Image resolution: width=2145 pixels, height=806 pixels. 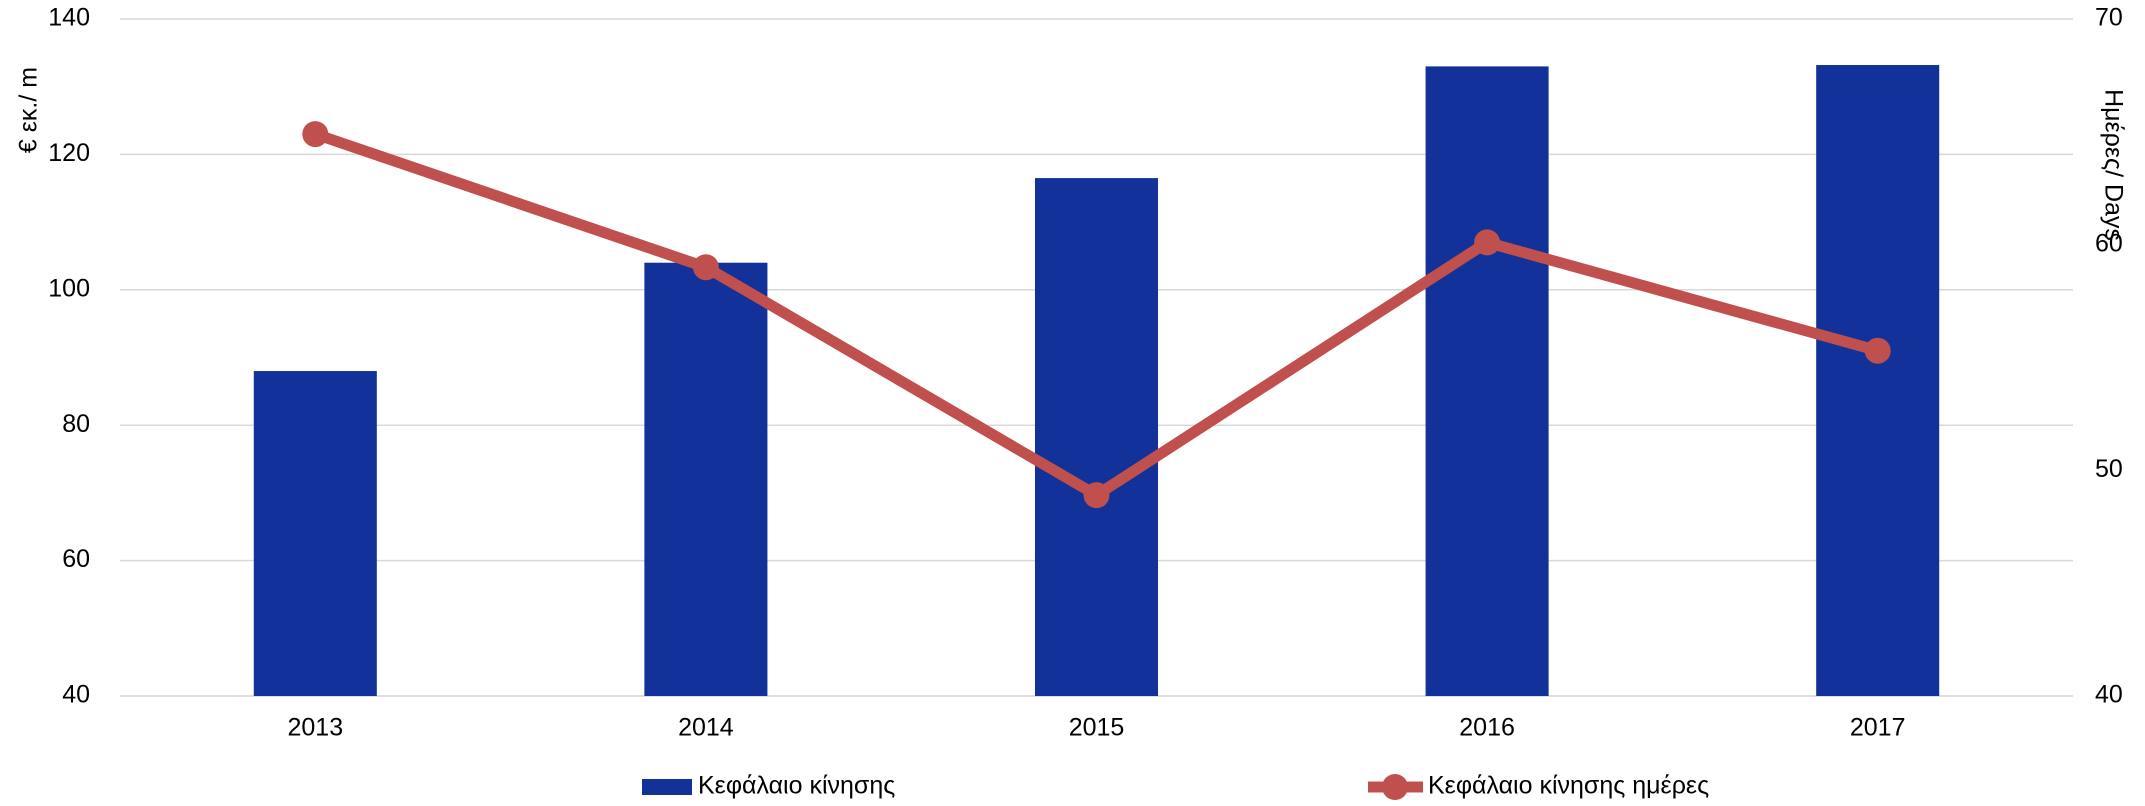 I want to click on y2-tick-label: 60, so click(x=2109, y=243).